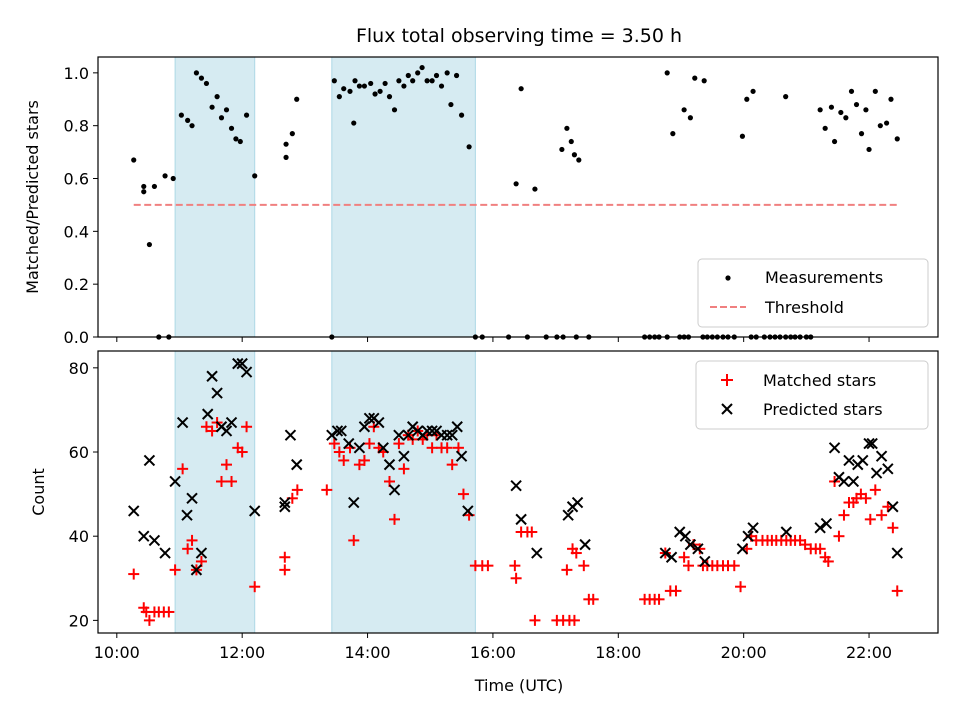 This screenshot has height=720, width=960. What do you see at coordinates (79, 452) in the screenshot?
I see `y-tick-label: 60` at bounding box center [79, 452].